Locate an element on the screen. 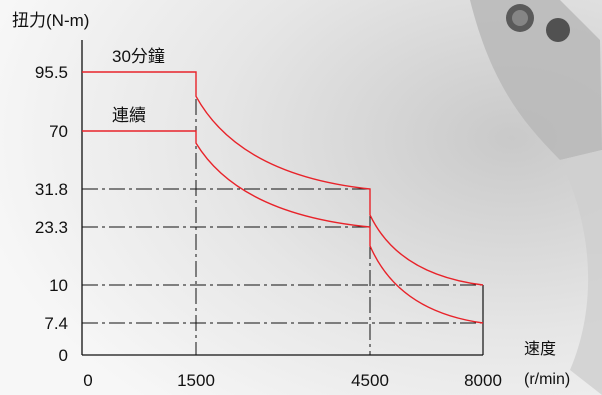 The width and height of the screenshot is (602, 395). y-tick-label: 70 is located at coordinates (58, 131).